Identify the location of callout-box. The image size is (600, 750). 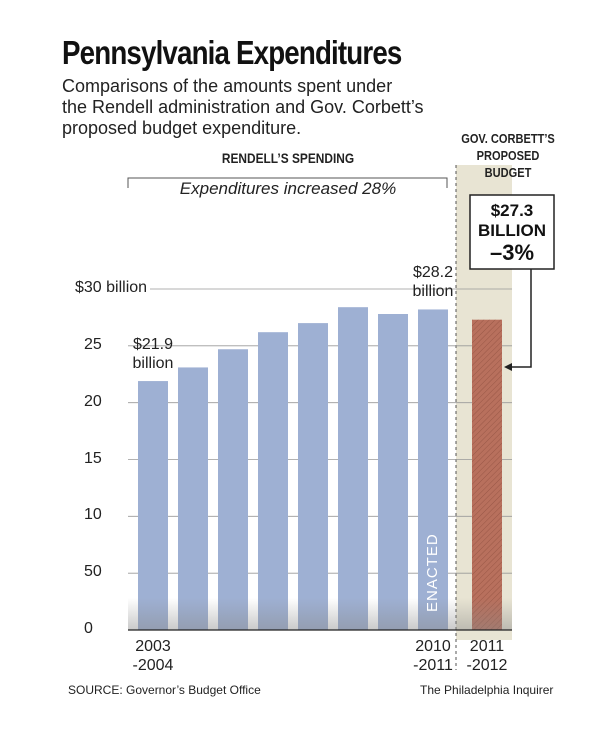
(512, 232).